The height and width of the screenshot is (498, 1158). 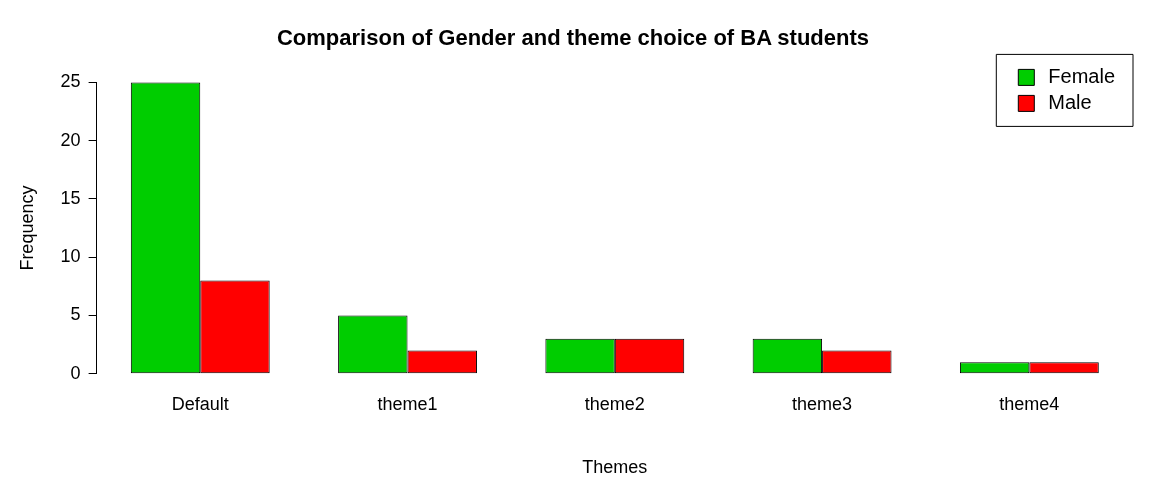 I want to click on legend-label: Female, so click(x=1082, y=75).